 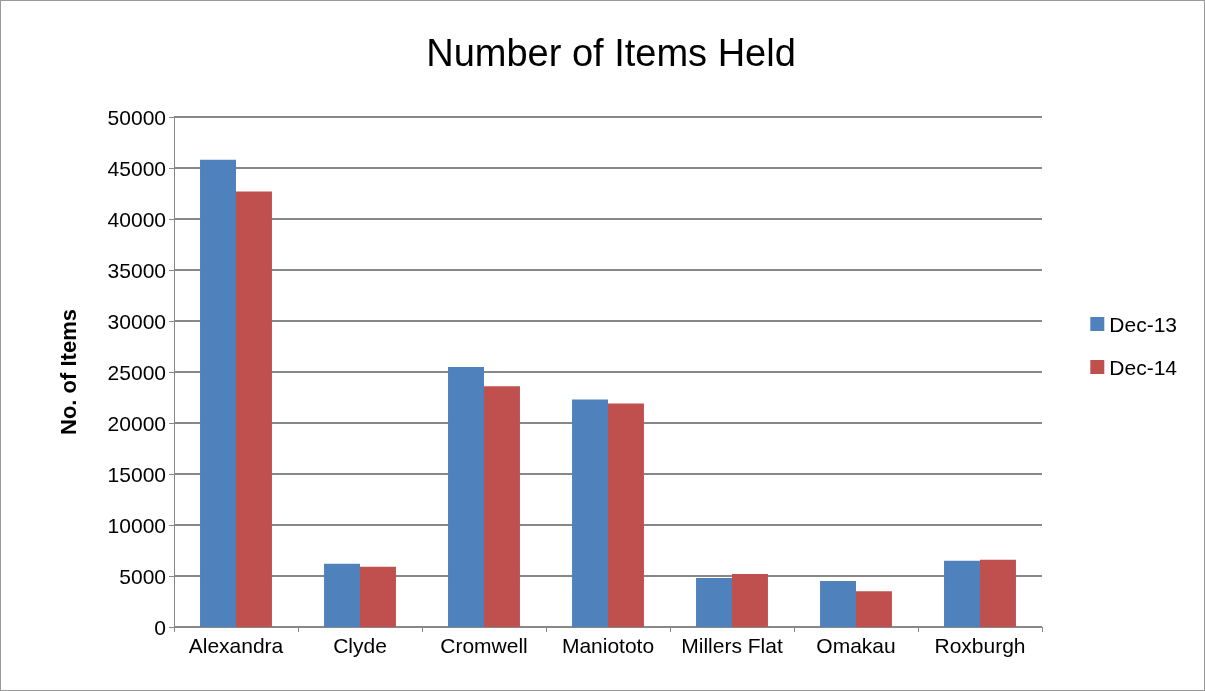 What do you see at coordinates (1143, 324) in the screenshot?
I see `legend-label: Dec-13` at bounding box center [1143, 324].